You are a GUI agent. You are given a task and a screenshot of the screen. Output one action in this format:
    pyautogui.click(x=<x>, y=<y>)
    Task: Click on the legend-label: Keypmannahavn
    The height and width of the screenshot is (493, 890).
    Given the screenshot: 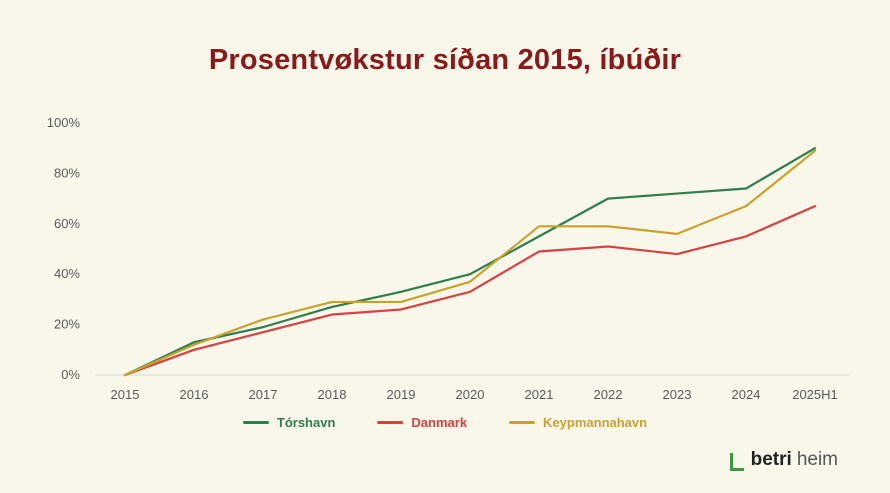 What is the action you would take?
    pyautogui.click(x=595, y=422)
    